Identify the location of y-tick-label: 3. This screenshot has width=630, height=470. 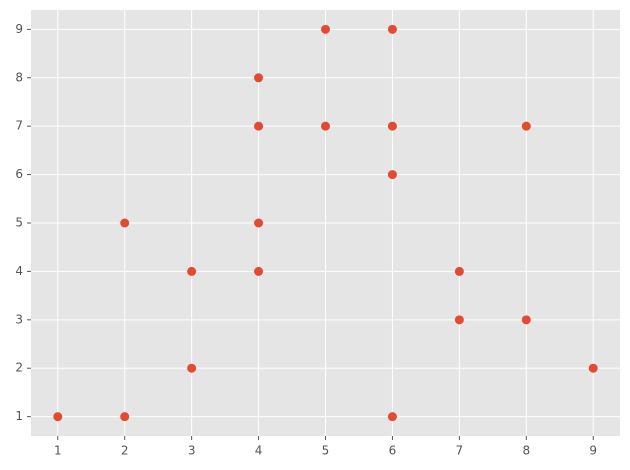
(19, 319).